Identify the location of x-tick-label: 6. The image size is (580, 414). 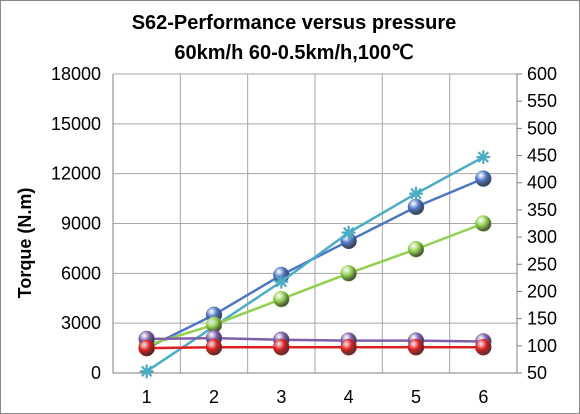
(483, 397).